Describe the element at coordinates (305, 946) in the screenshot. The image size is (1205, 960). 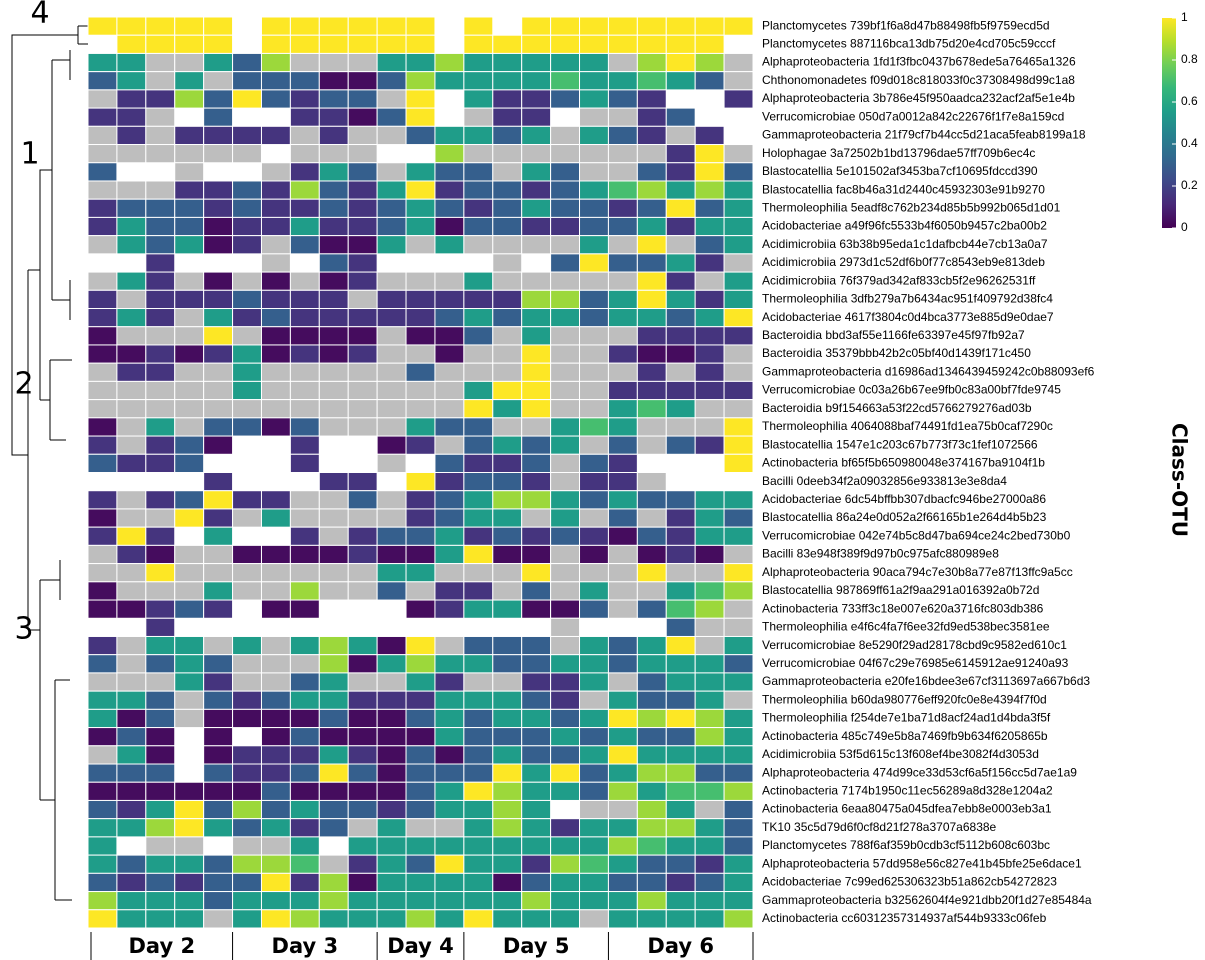
I see `day-label: Day 3` at that location.